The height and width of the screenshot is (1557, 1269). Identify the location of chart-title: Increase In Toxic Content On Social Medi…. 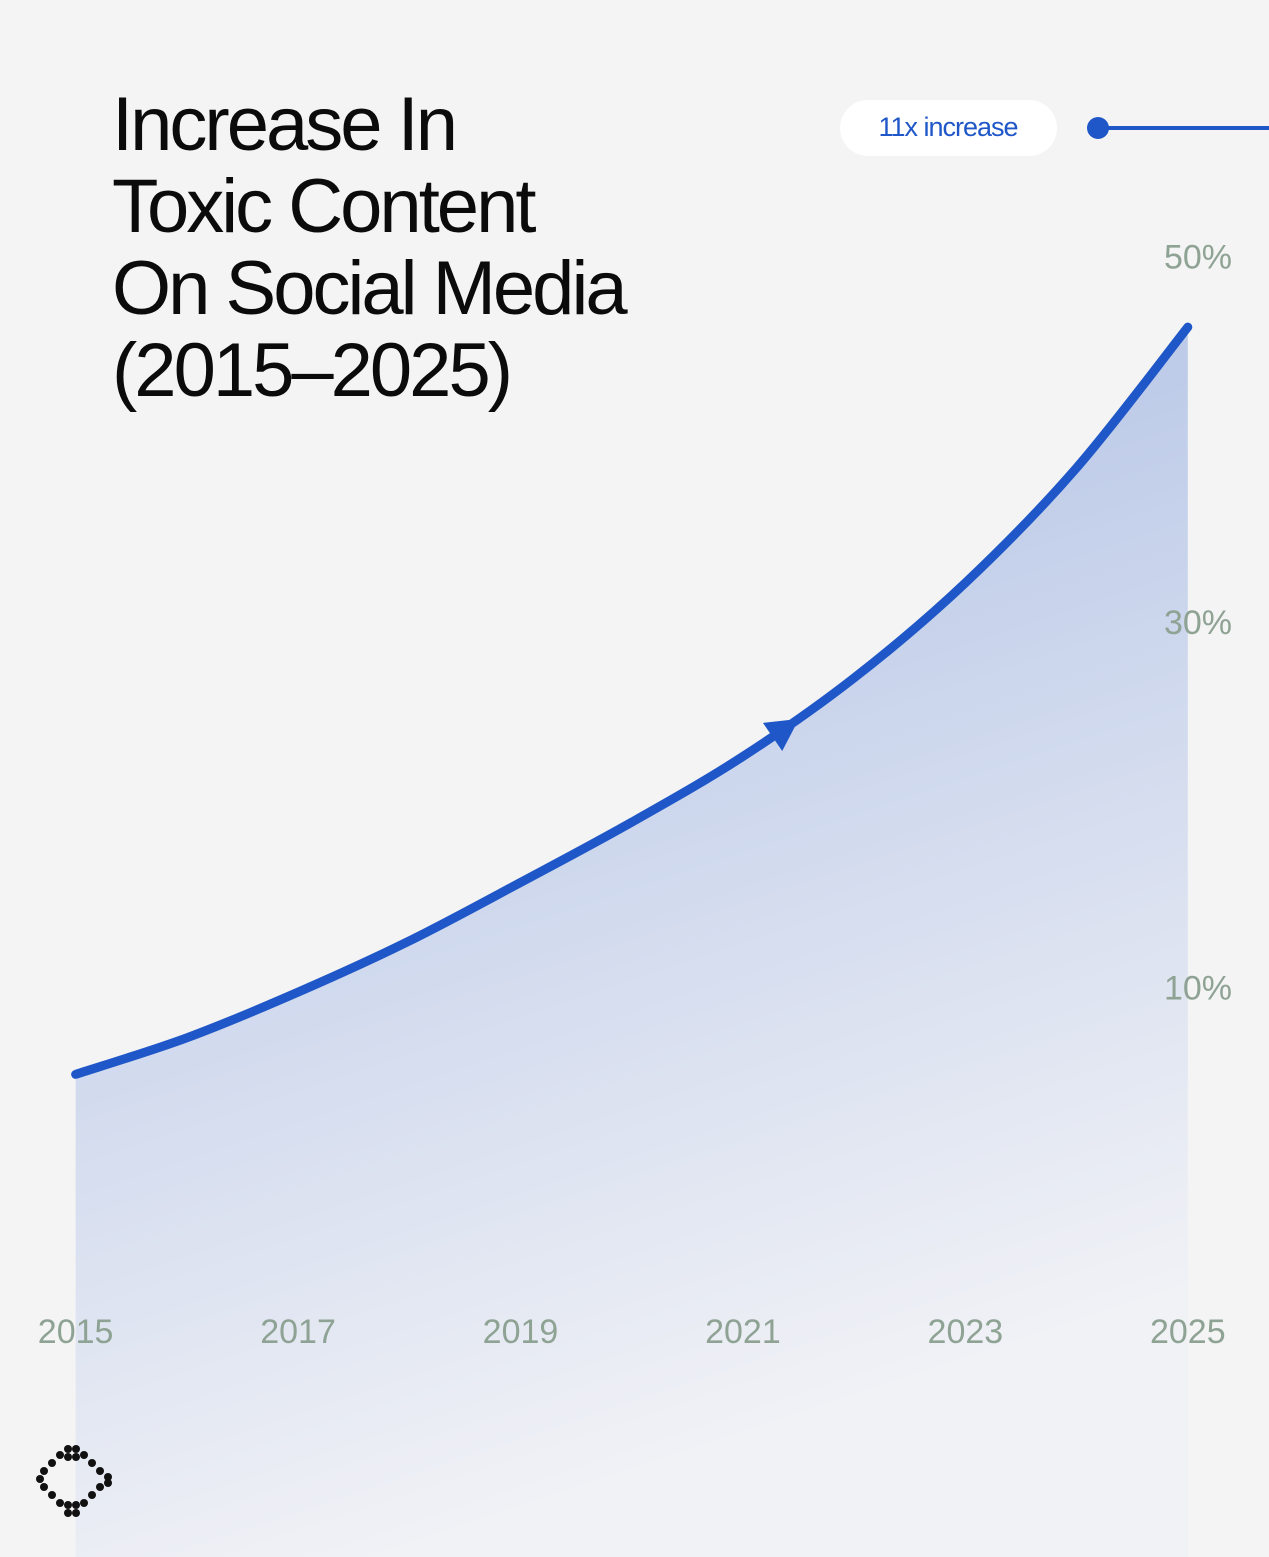
(371, 247).